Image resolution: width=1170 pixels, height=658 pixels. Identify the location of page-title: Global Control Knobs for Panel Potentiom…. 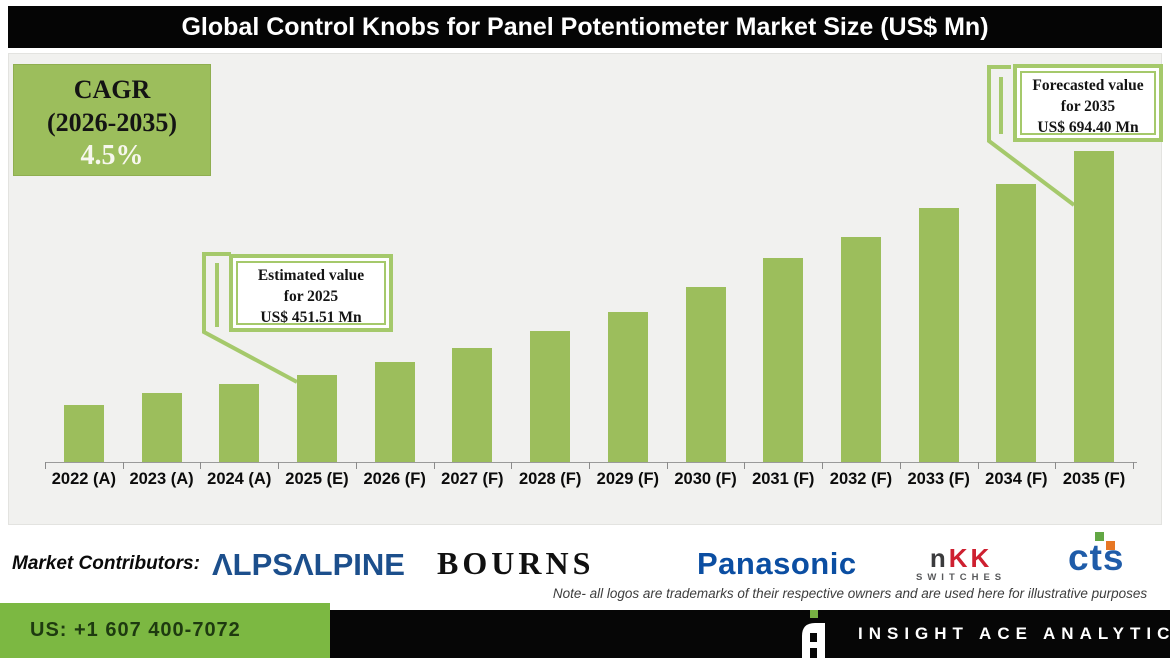
(585, 27).